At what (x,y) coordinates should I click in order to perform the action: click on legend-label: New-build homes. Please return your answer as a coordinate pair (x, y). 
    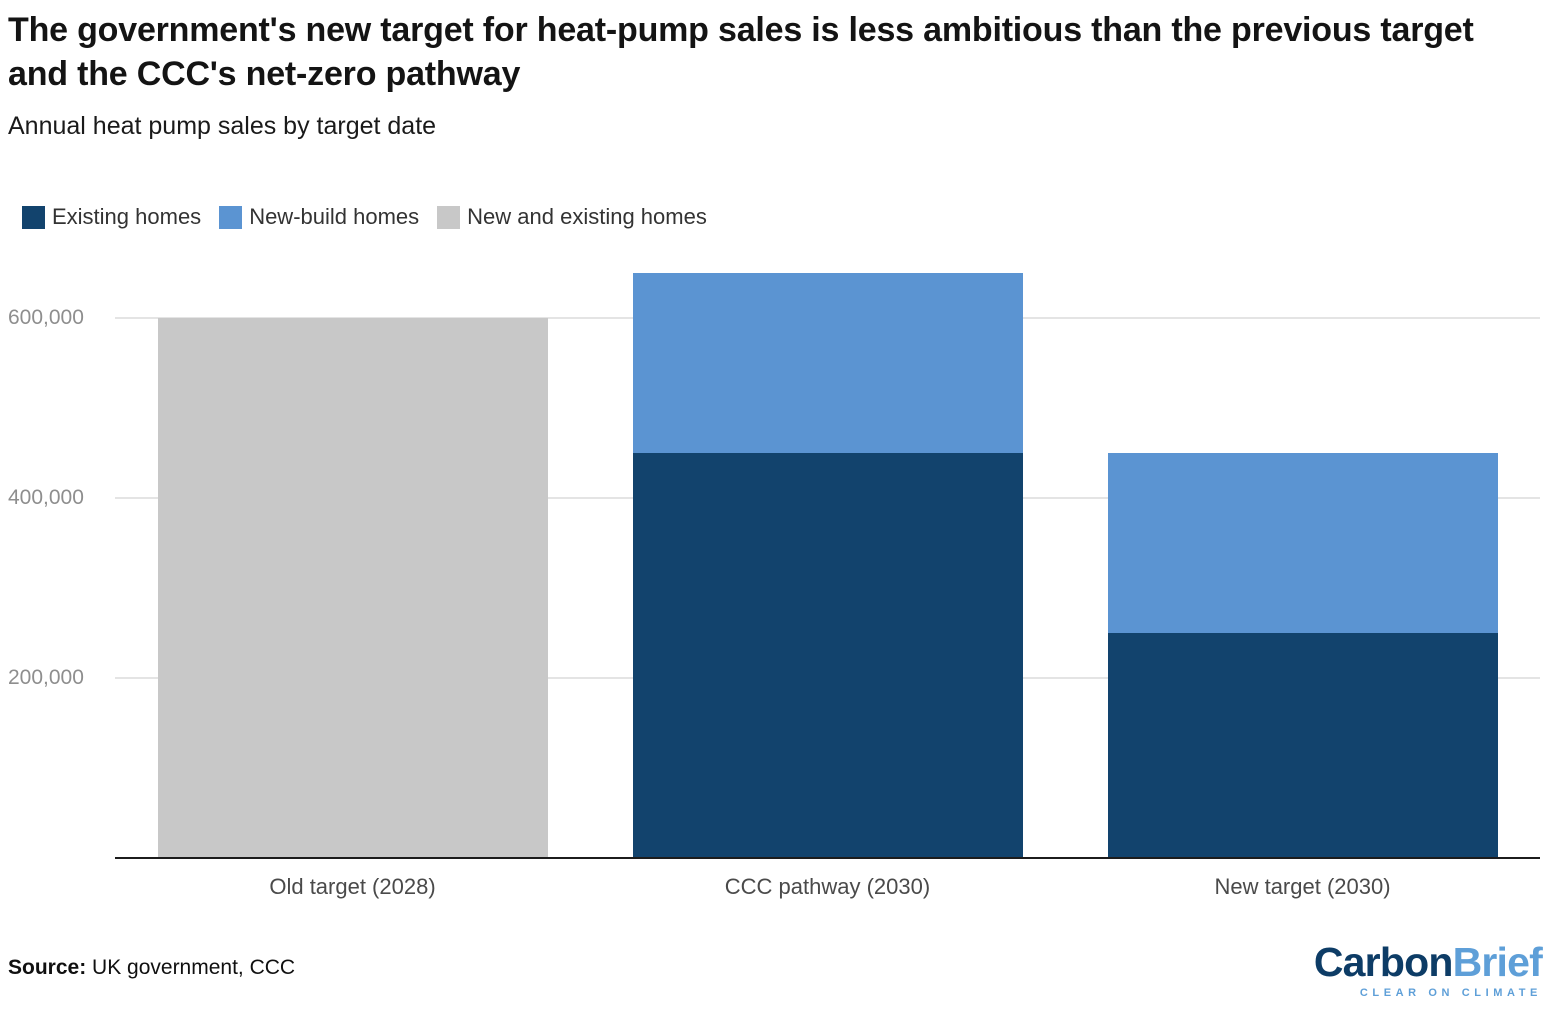
    Looking at the image, I should click on (334, 216).